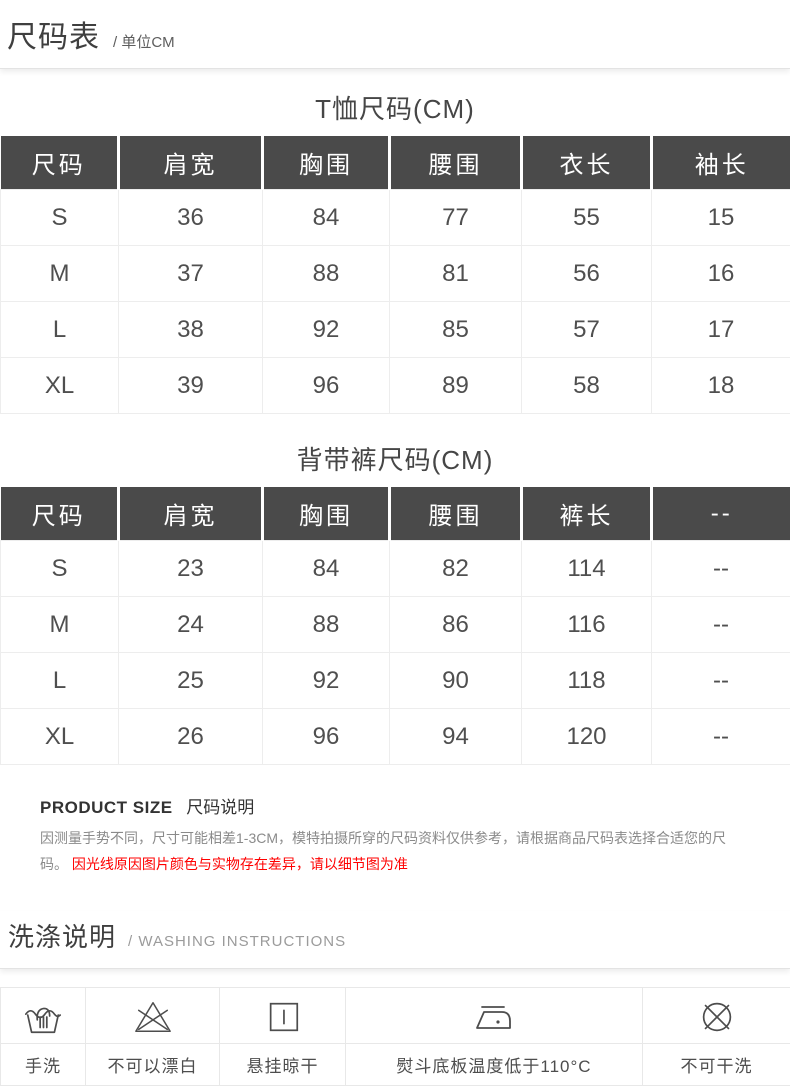 The image size is (790, 1086). I want to click on size-cell: 26, so click(191, 737).